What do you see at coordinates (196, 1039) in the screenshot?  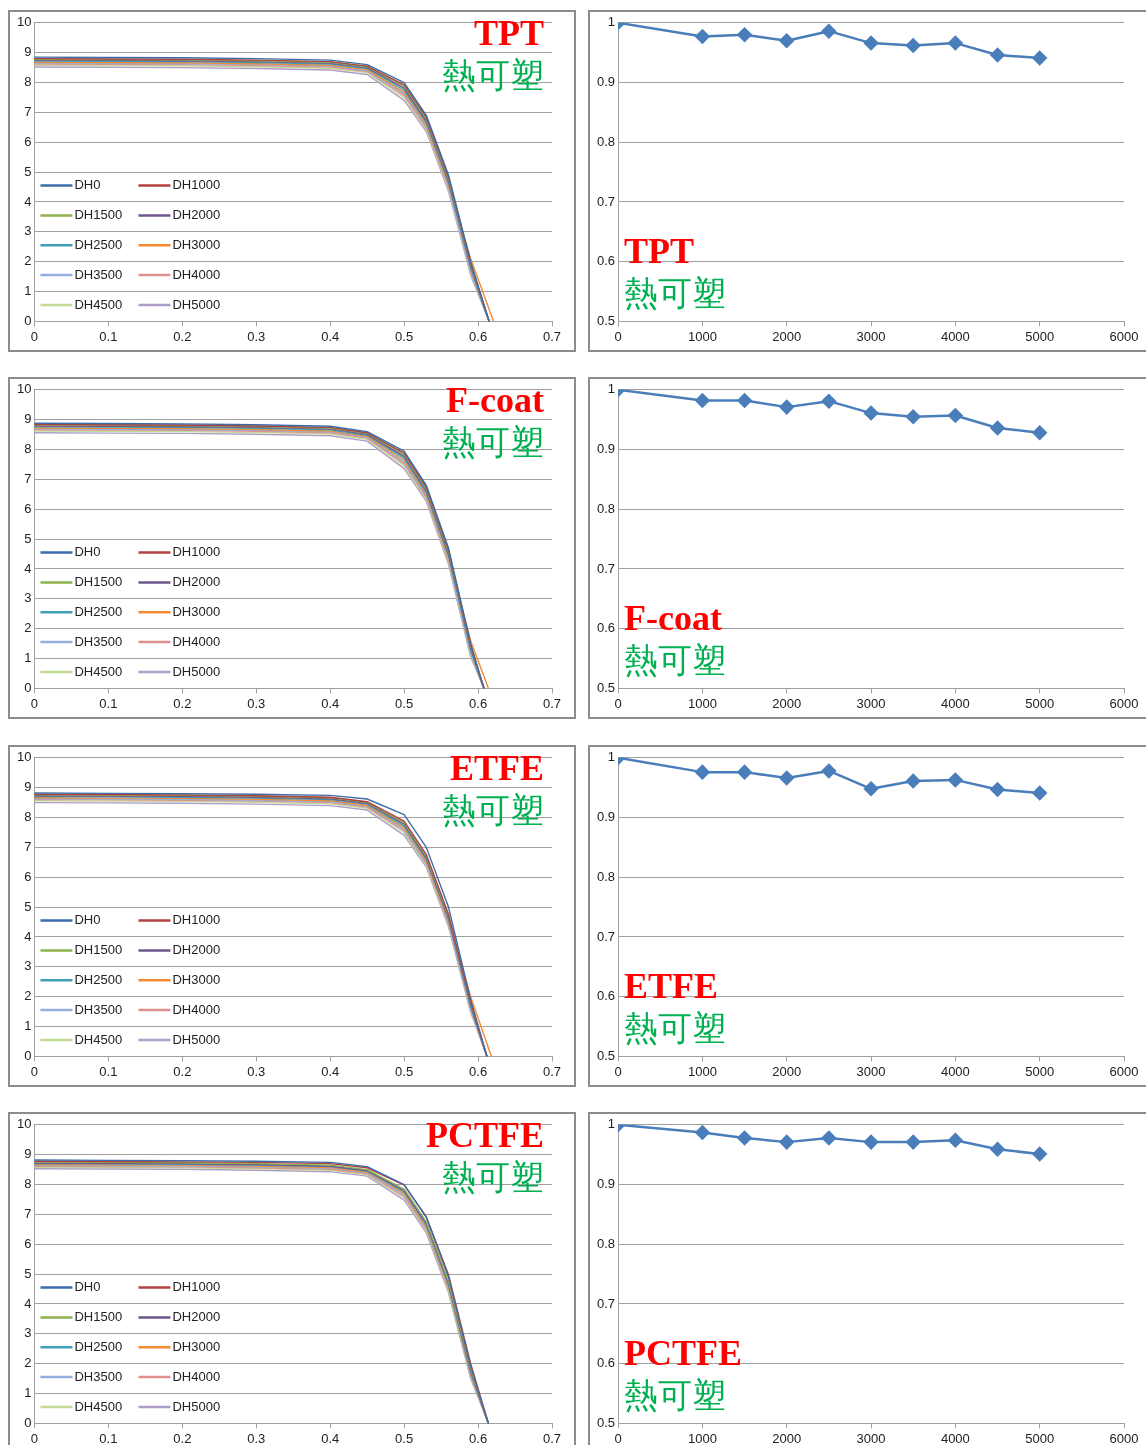 I see `legend-label: DH5000` at bounding box center [196, 1039].